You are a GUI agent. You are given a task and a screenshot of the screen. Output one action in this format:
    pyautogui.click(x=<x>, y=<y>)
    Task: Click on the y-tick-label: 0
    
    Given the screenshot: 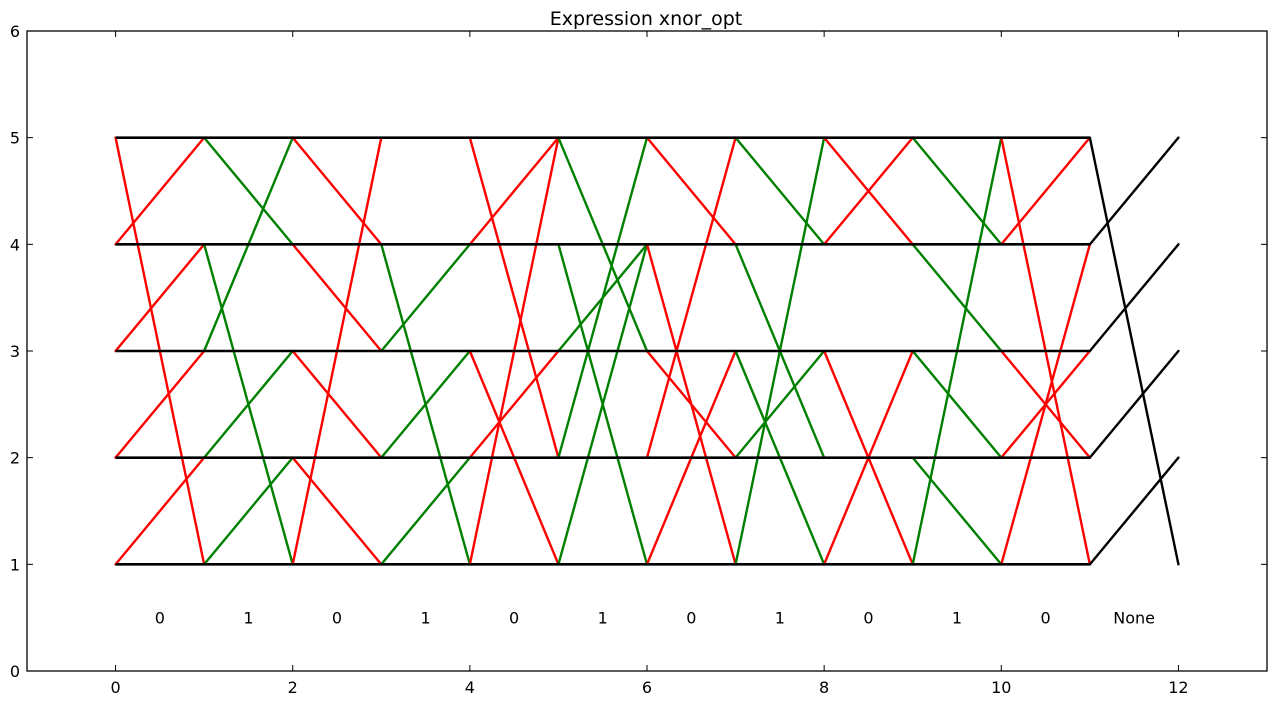 What is the action you would take?
    pyautogui.click(x=15, y=671)
    